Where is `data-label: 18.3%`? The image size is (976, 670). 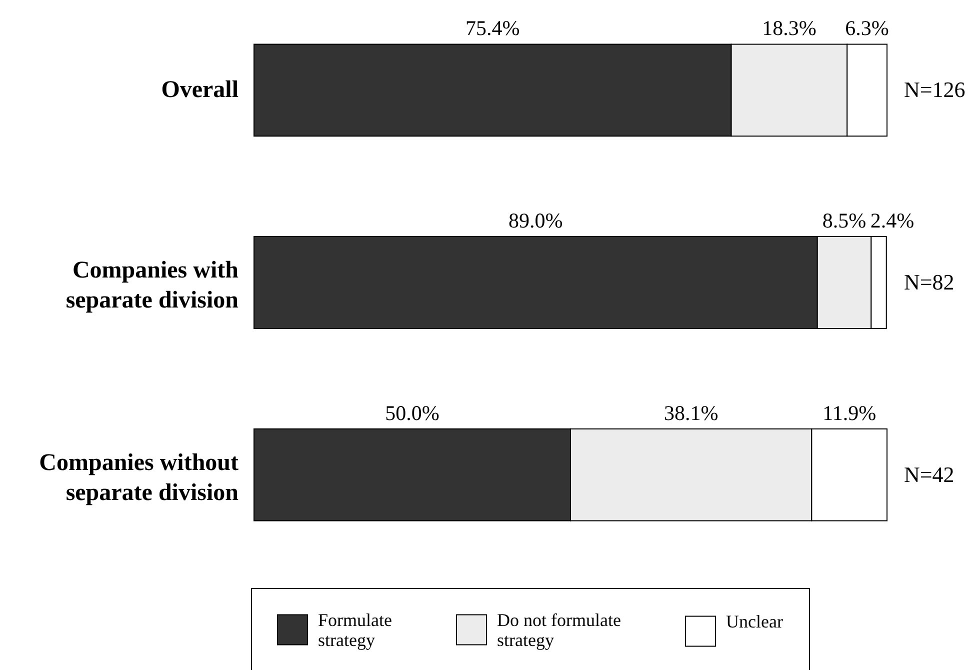
data-label: 18.3% is located at coordinates (789, 28).